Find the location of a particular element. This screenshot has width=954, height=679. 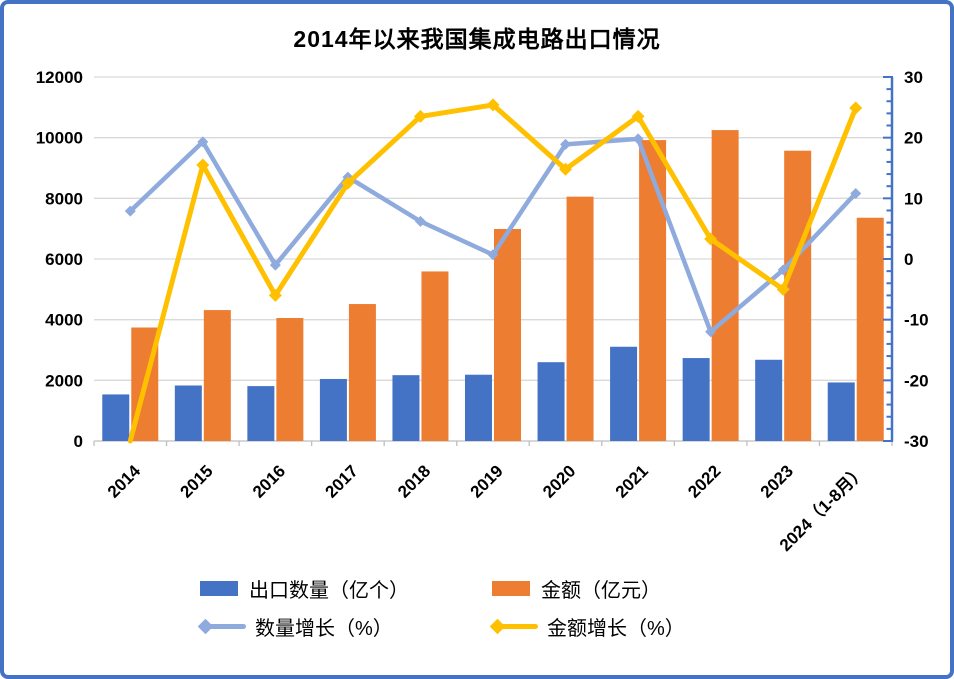

left-axis-tick-label: 10000 is located at coordinates (59, 138).